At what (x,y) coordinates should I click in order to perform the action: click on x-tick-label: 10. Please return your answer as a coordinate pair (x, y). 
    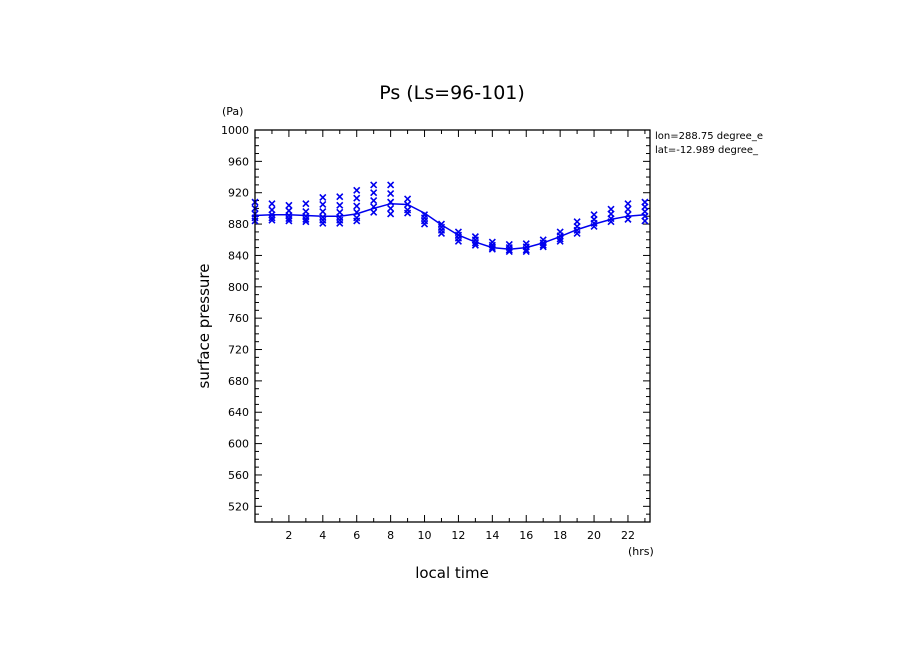
    Looking at the image, I should click on (425, 535).